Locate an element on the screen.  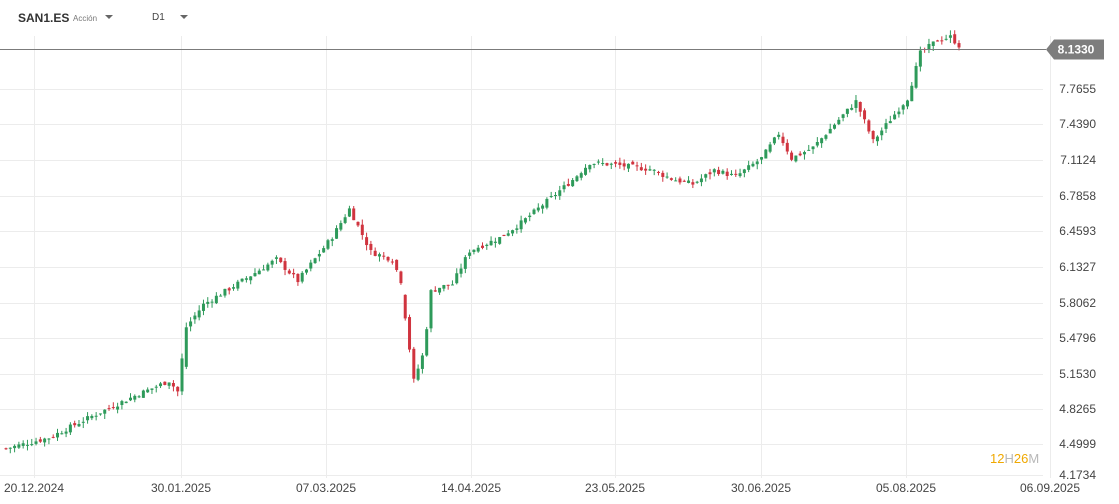
y-tick-label: 5.4796 is located at coordinates (1077, 338).